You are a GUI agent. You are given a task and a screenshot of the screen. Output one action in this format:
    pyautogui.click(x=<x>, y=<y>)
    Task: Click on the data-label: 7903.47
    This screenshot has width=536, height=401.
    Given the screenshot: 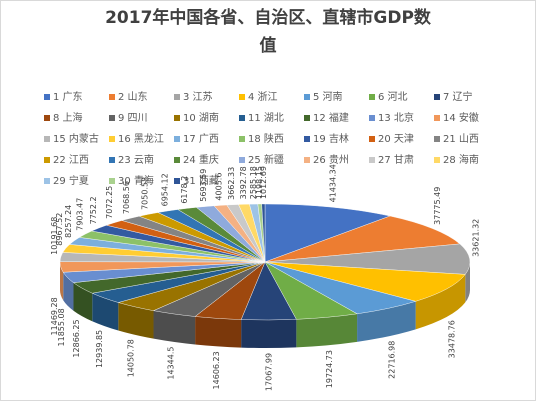 What is the action you would take?
    pyautogui.click(x=79, y=214)
    